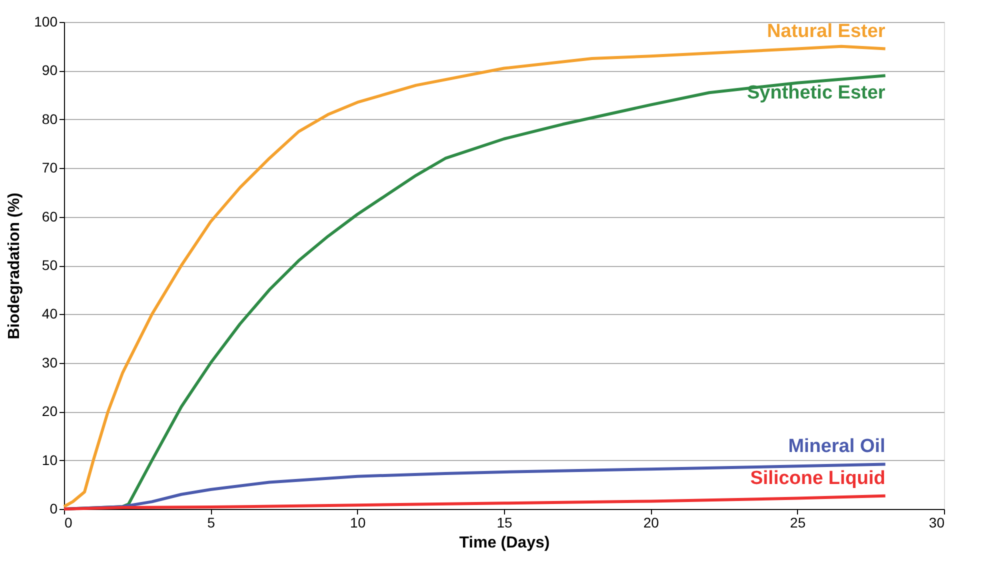  What do you see at coordinates (504, 522) in the screenshot?
I see `x-tick-label: 15` at bounding box center [504, 522].